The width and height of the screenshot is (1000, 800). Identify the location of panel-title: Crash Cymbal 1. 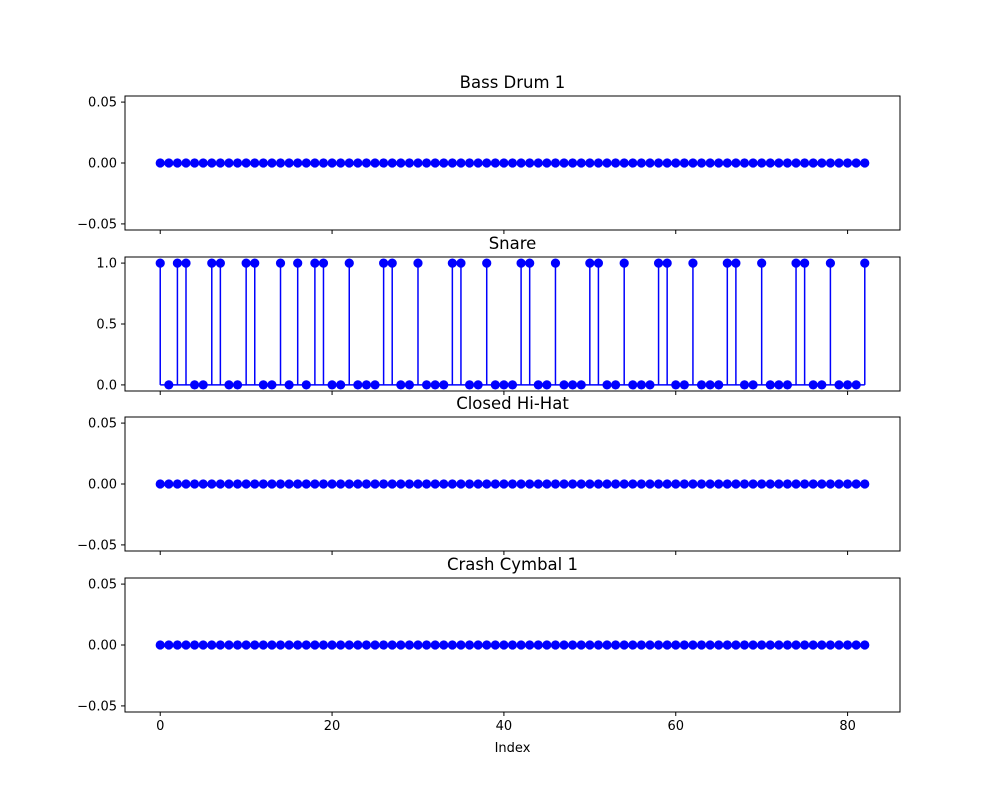
(512, 564).